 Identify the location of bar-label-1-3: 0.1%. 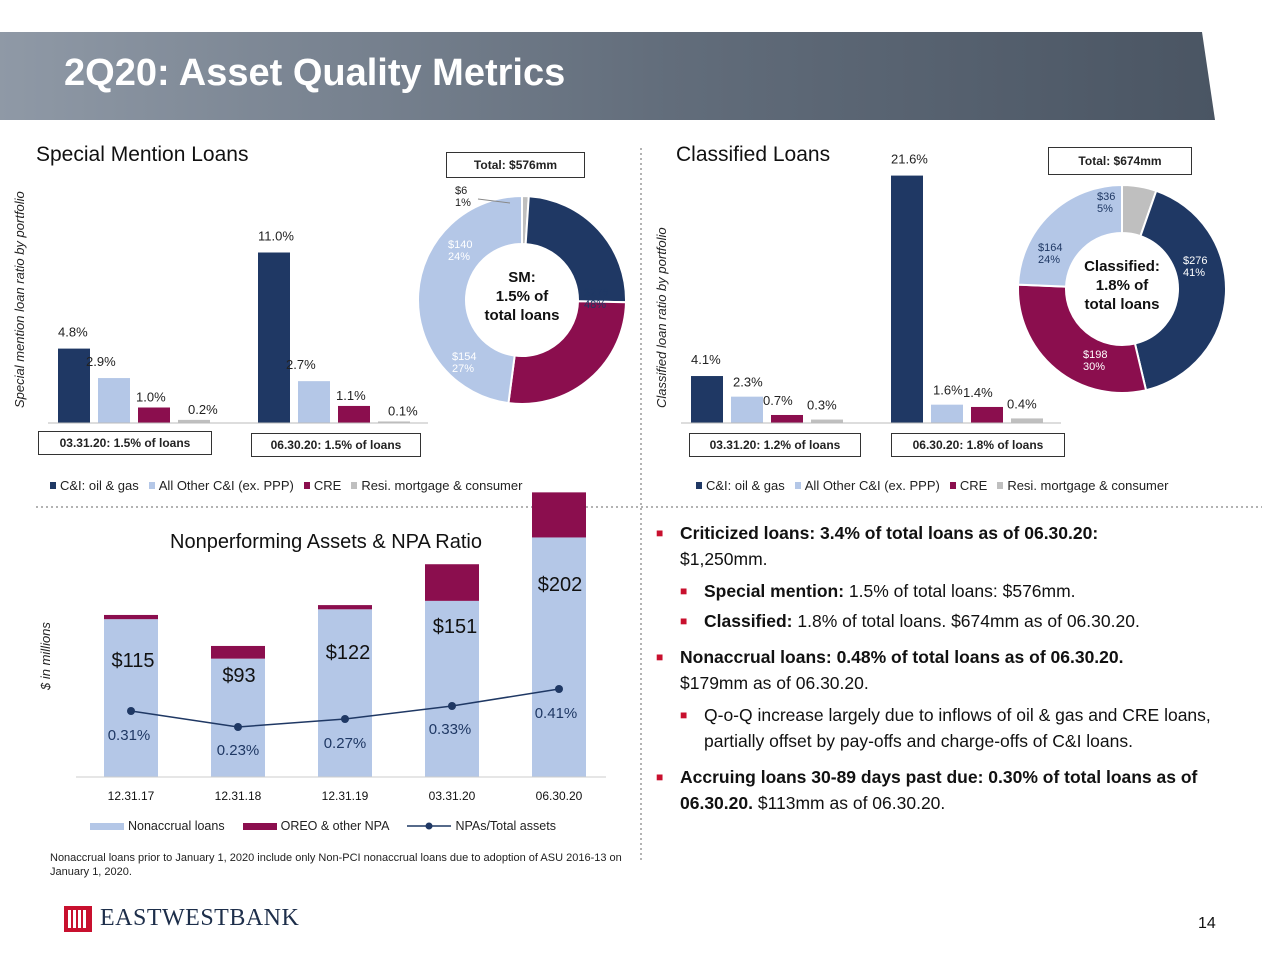
(403, 410).